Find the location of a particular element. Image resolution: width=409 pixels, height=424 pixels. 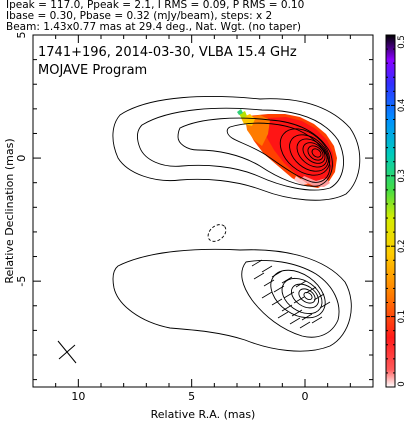

colorbar-tick-label: 0.1 is located at coordinates (402, 317).